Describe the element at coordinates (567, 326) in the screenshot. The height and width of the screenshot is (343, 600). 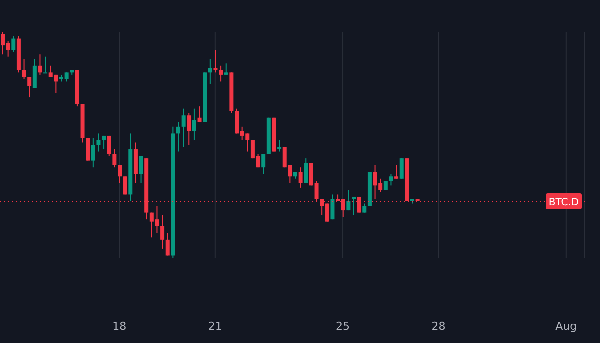
I see `x-tick-label: Aug` at that location.